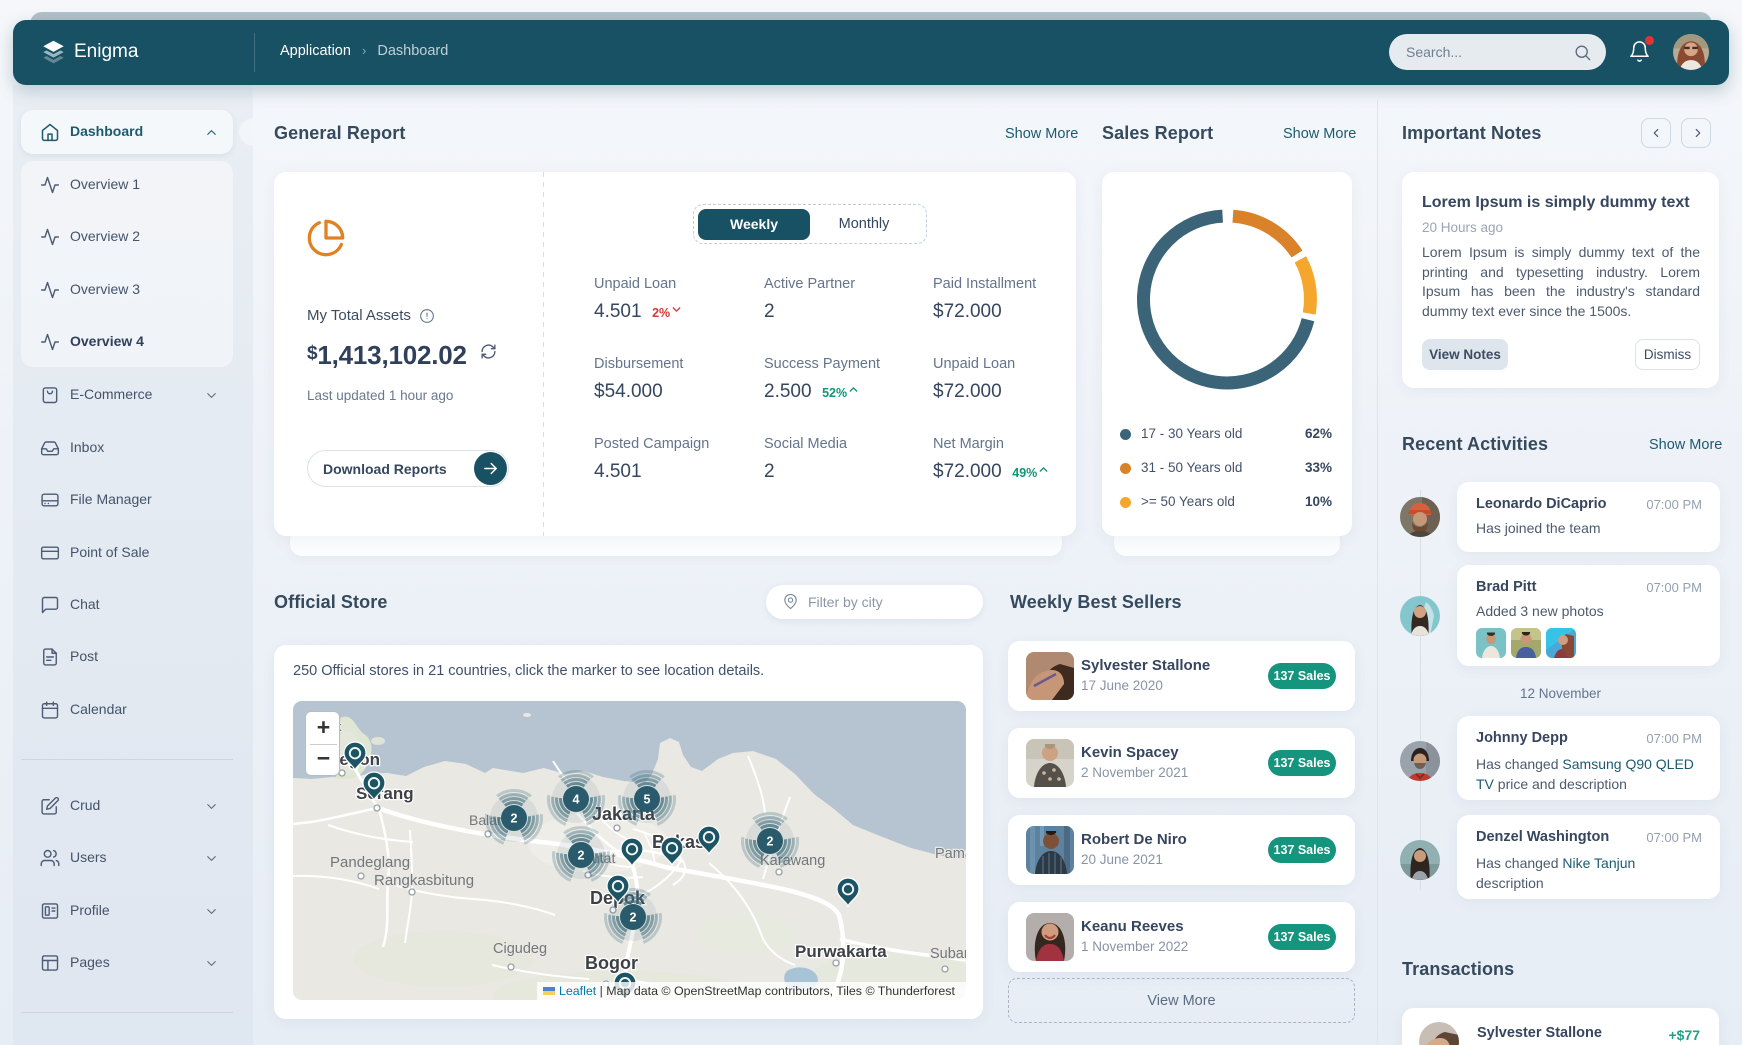 This screenshot has height=1045, width=1742. What do you see at coordinates (841, 951) in the screenshot?
I see `svg-text: Purwakarta` at bounding box center [841, 951].